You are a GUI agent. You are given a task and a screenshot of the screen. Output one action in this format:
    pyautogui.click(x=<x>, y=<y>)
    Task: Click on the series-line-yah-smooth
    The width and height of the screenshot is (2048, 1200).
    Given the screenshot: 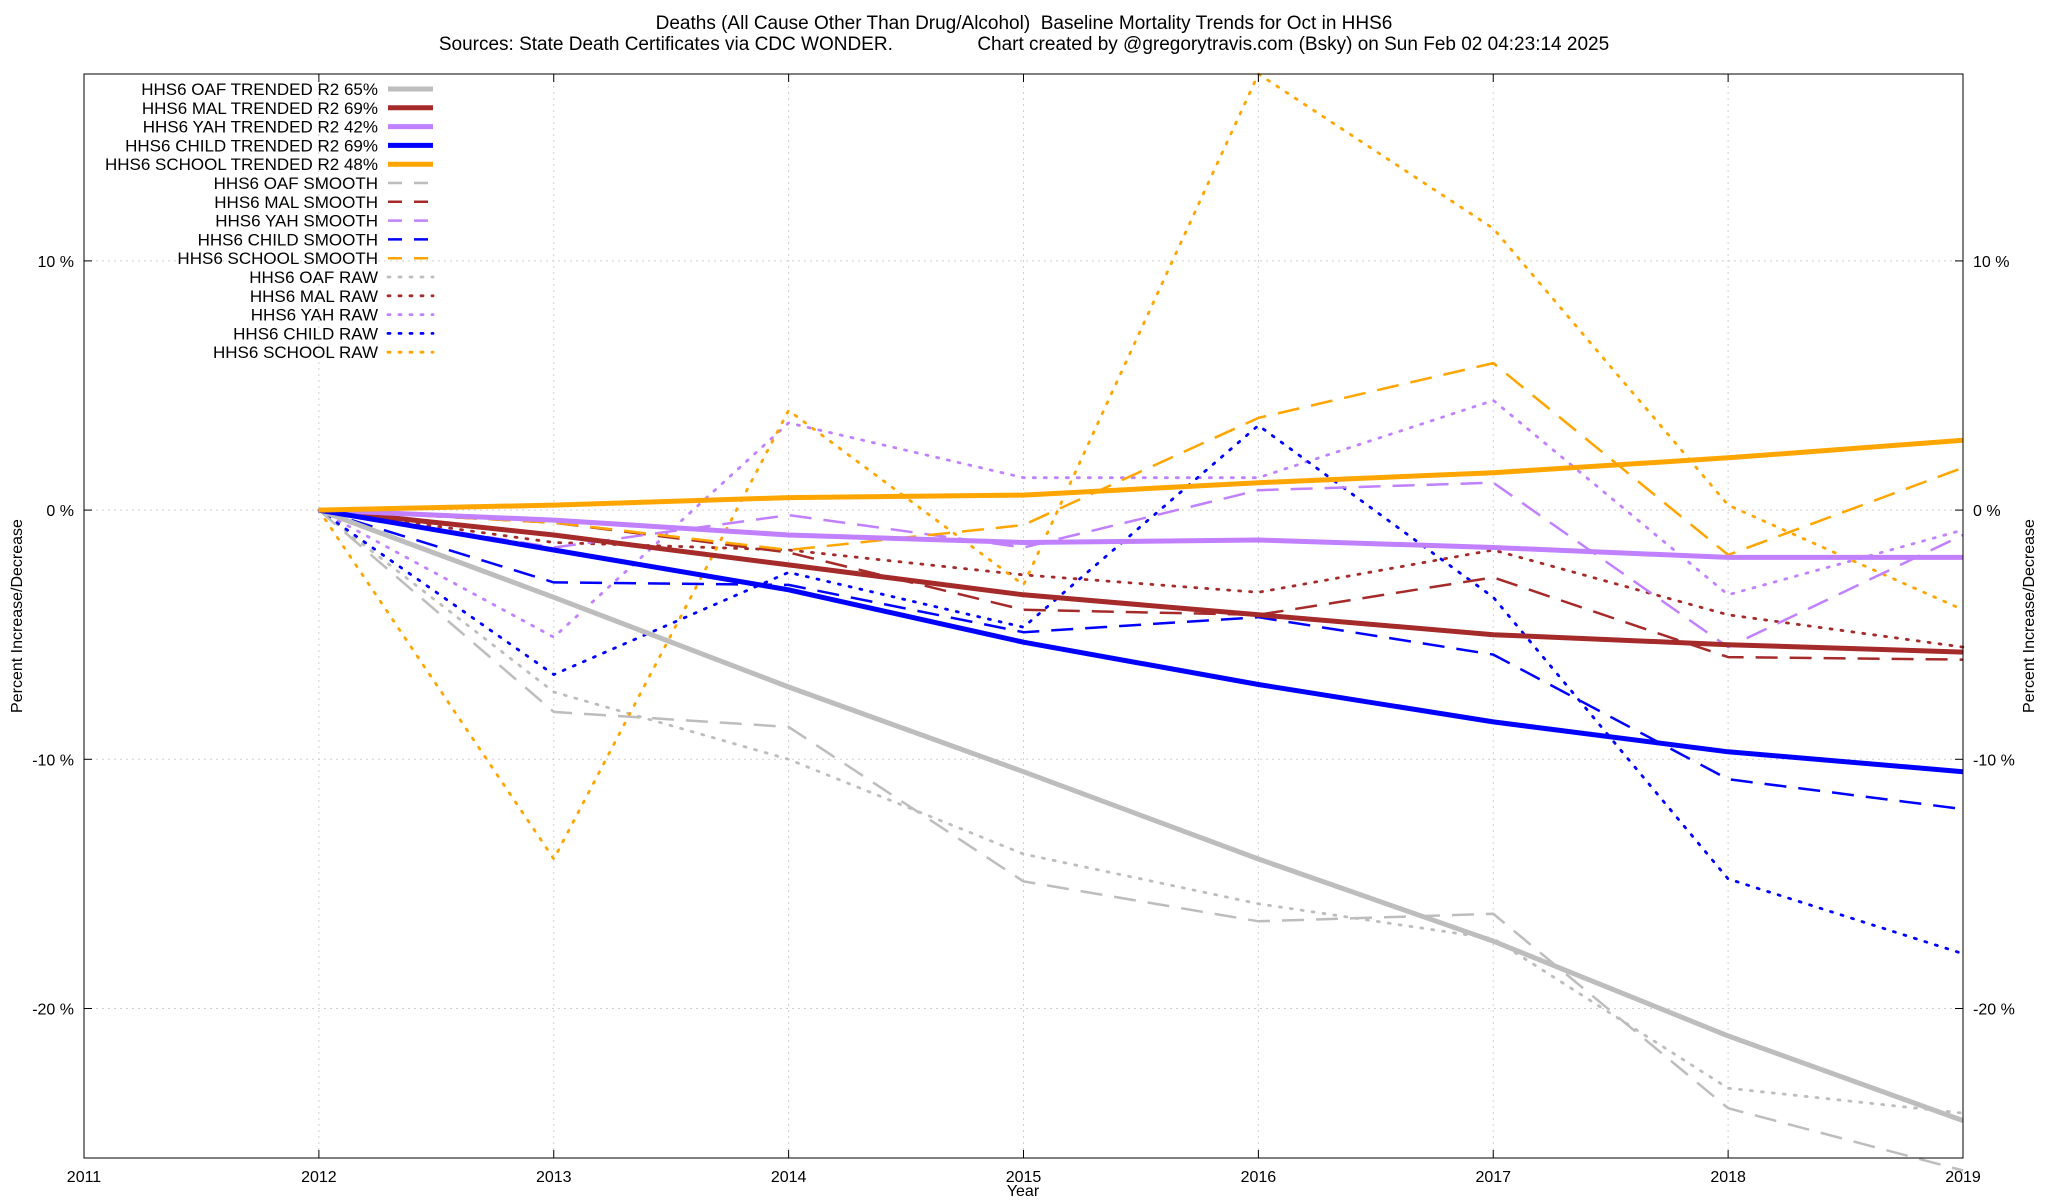 What is the action you would take?
    pyautogui.click(x=1141, y=565)
    